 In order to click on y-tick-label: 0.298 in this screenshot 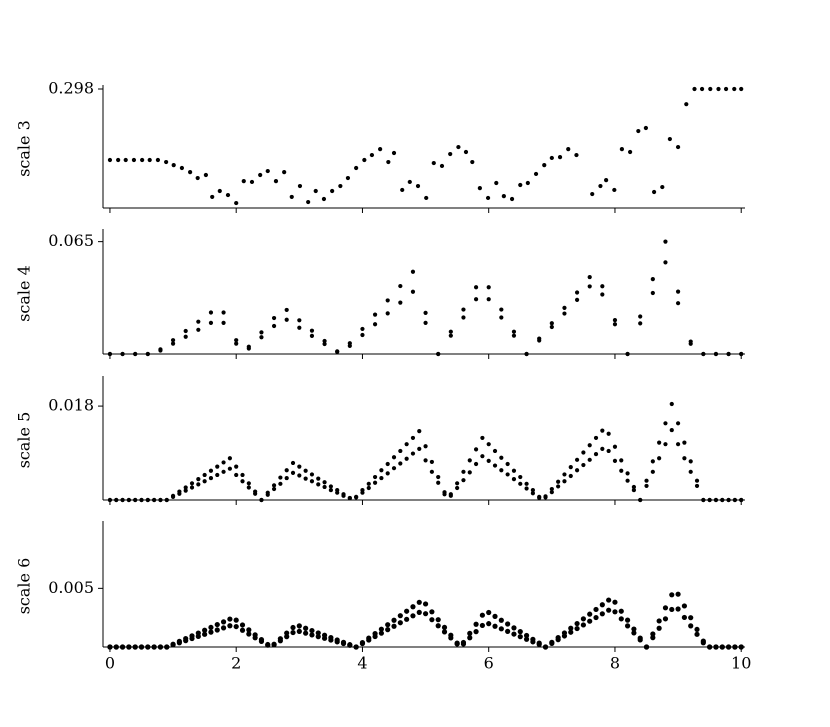, I will do `click(71, 88)`.